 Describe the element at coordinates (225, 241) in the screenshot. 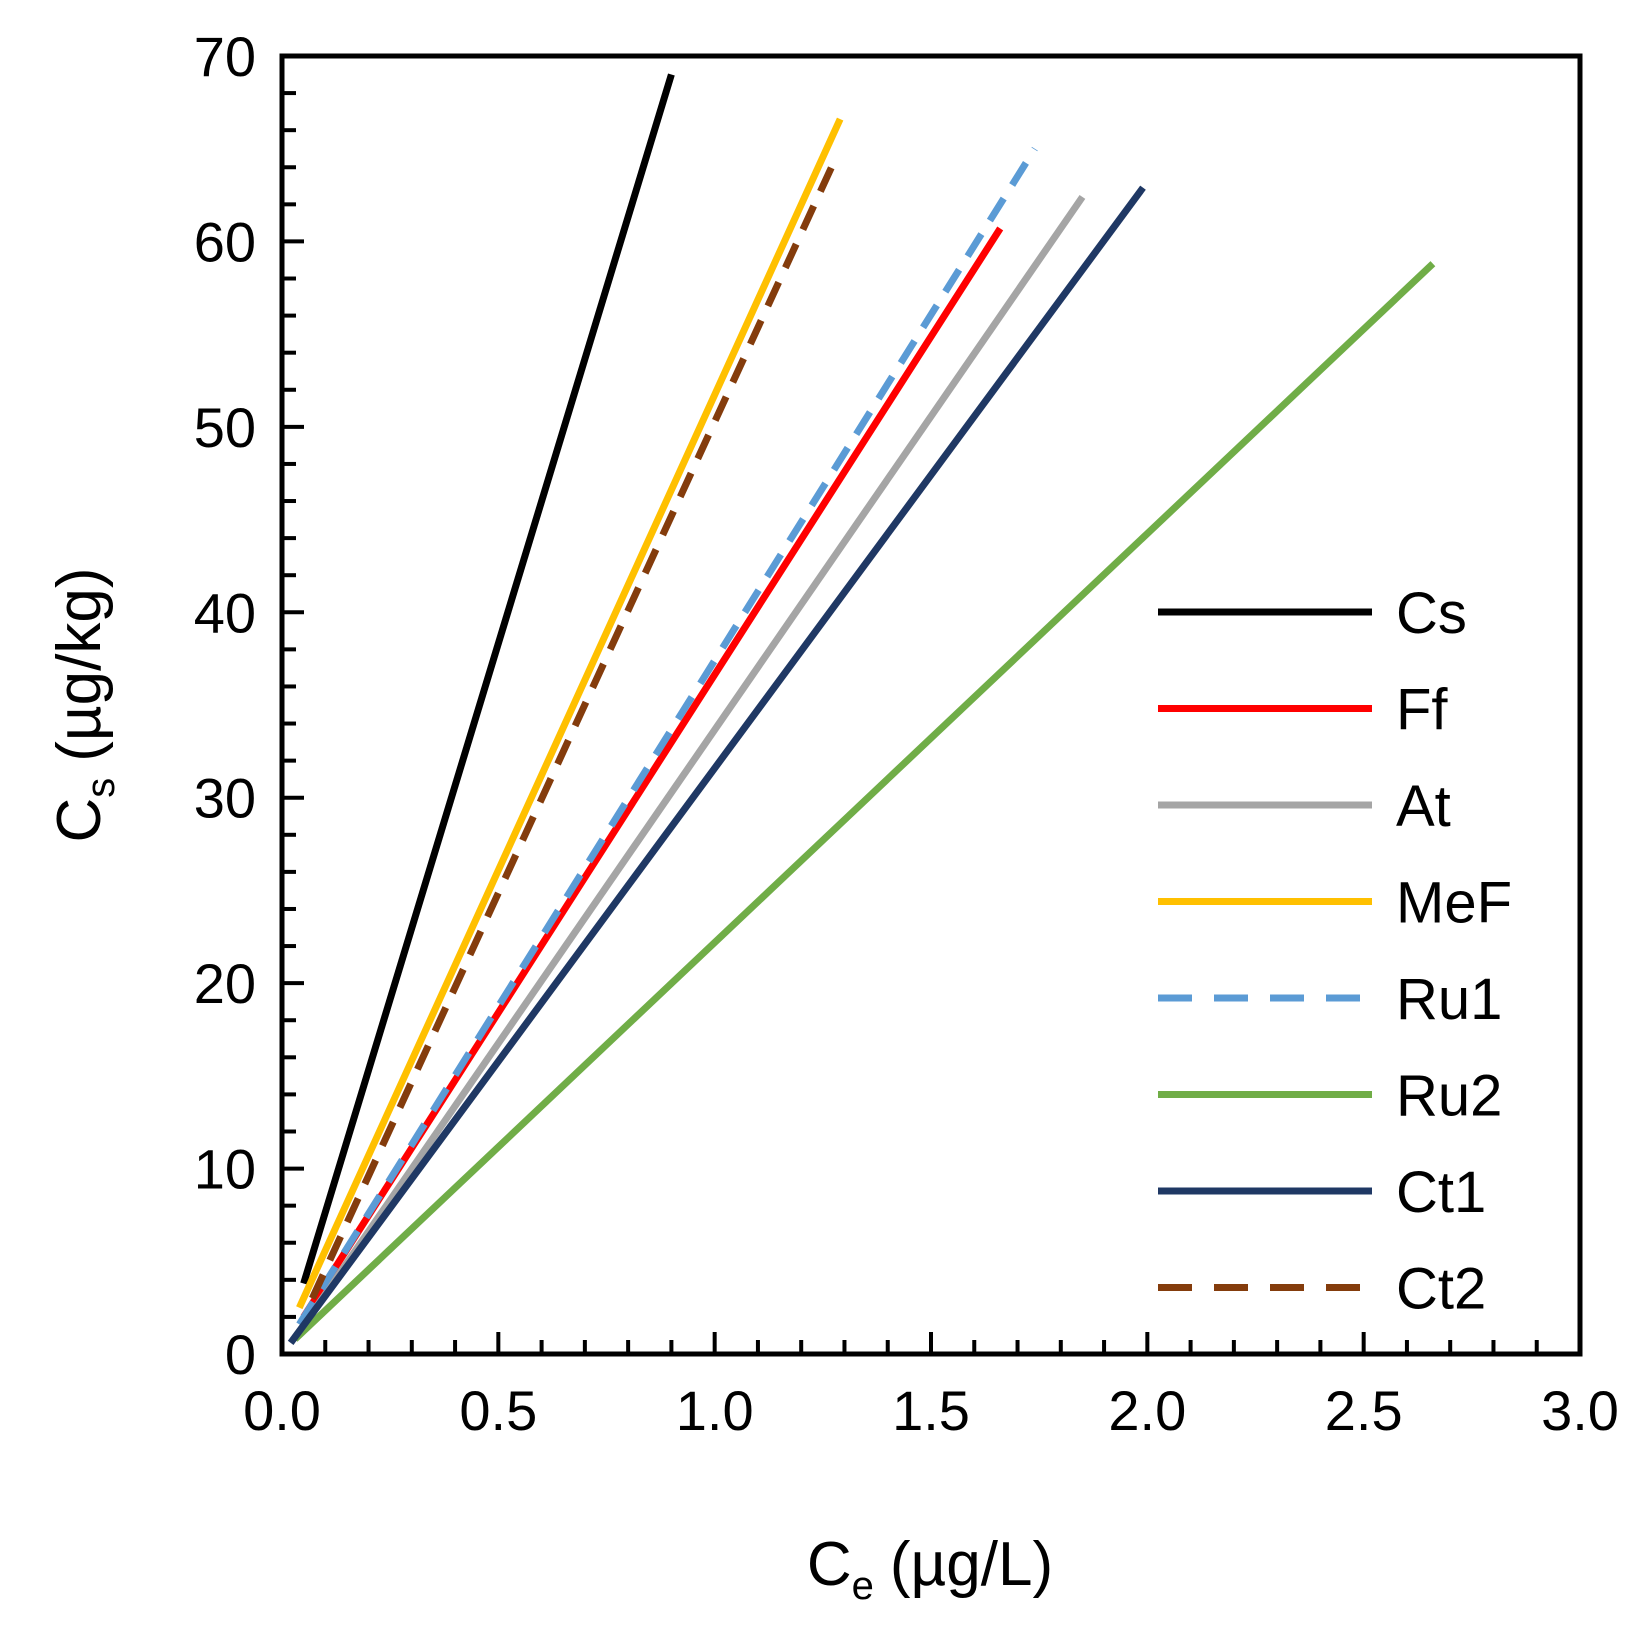

I see `y-tick-label: 60` at that location.